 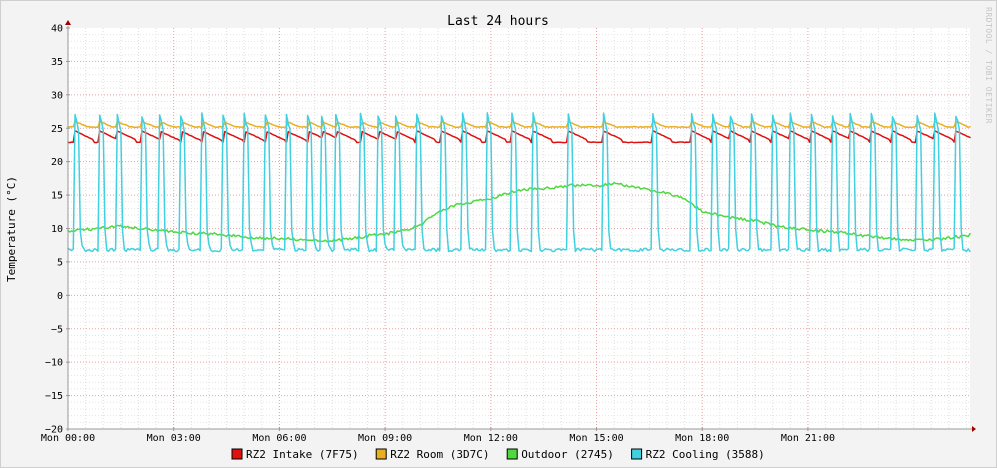 What do you see at coordinates (57, 329) in the screenshot?
I see `y-tick-label: −5` at bounding box center [57, 329].